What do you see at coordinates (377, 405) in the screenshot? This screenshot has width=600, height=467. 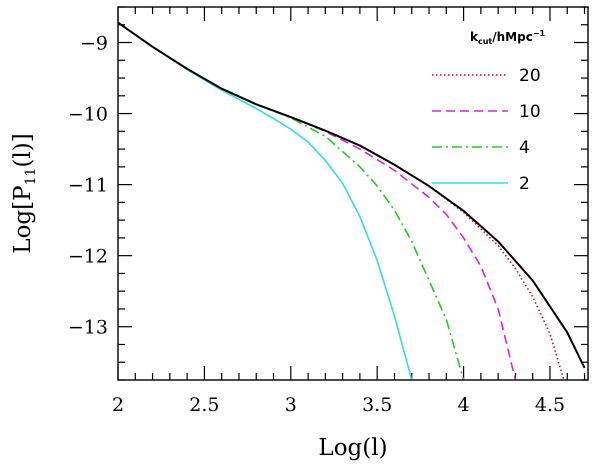 I see `x-tick-label: 3.5` at bounding box center [377, 405].